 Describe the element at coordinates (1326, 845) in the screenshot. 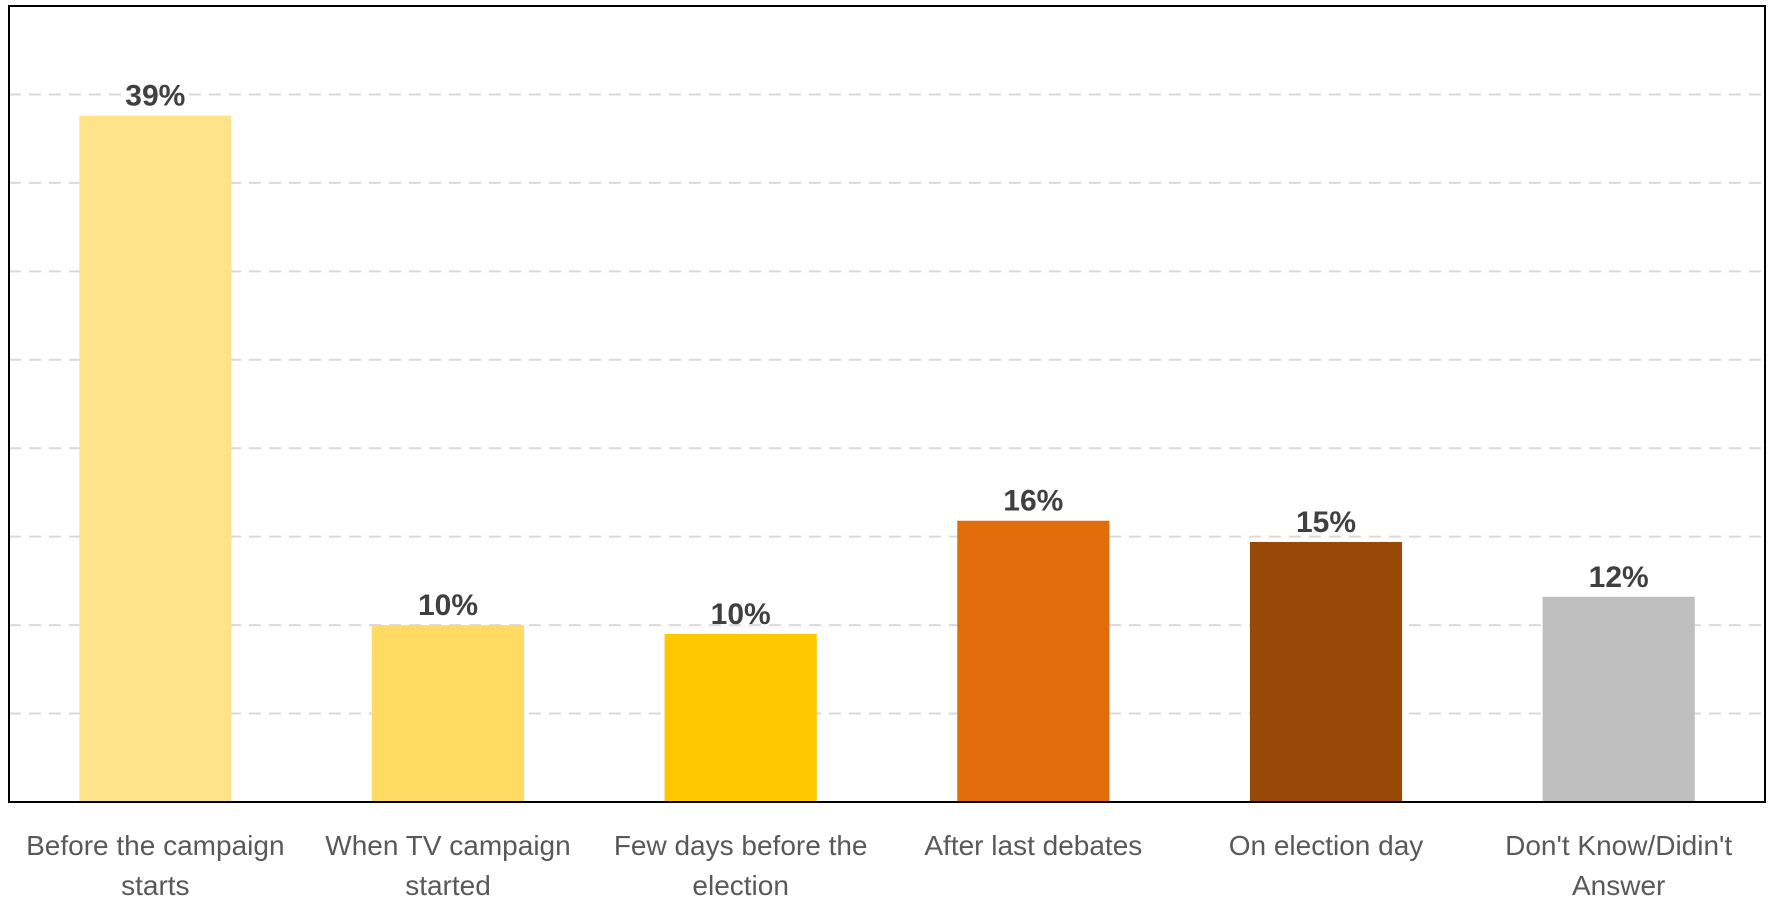

I see `category-label: On election day` at that location.